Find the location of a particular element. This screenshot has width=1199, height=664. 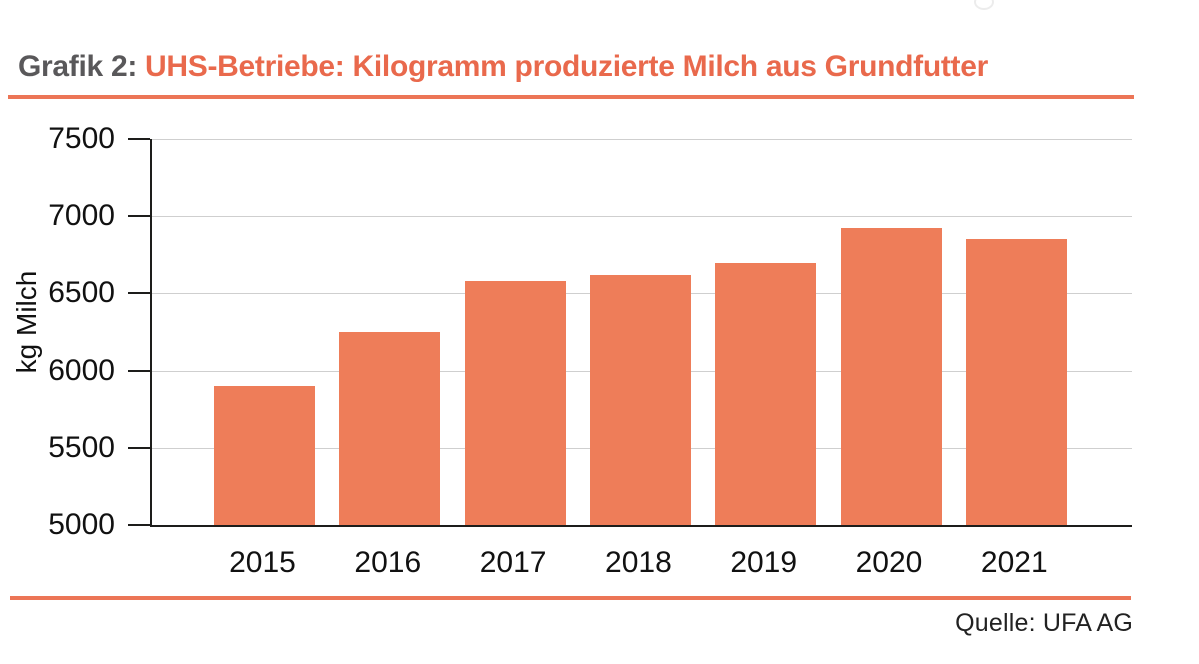

bar-2015 is located at coordinates (264, 455).